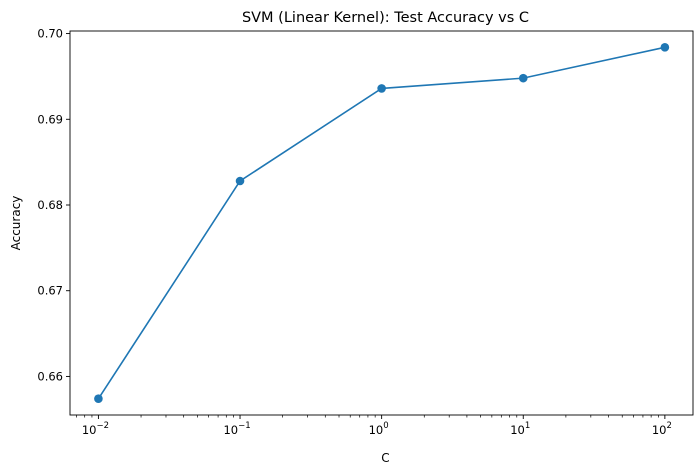 Image resolution: width=700 pixels, height=475 pixels. What do you see at coordinates (95, 429) in the screenshot?
I see `x-tick-label: 10⁻²` at bounding box center [95, 429].